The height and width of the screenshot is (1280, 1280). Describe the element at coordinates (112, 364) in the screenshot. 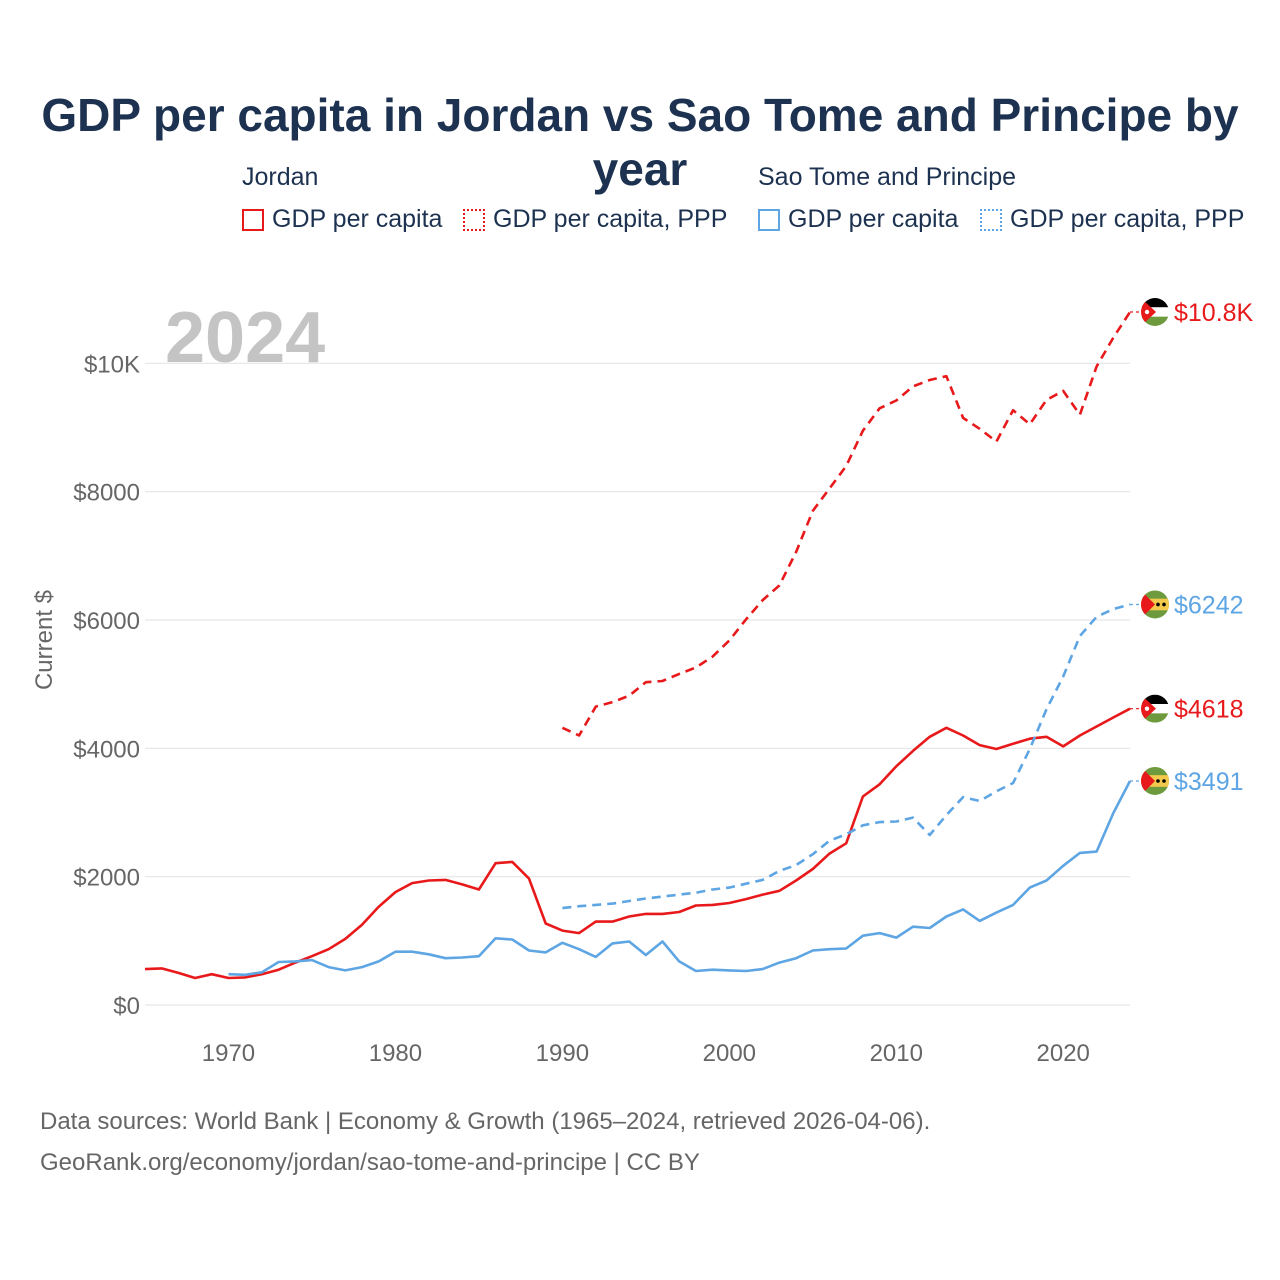

I see `y-tick-label: $10K` at that location.